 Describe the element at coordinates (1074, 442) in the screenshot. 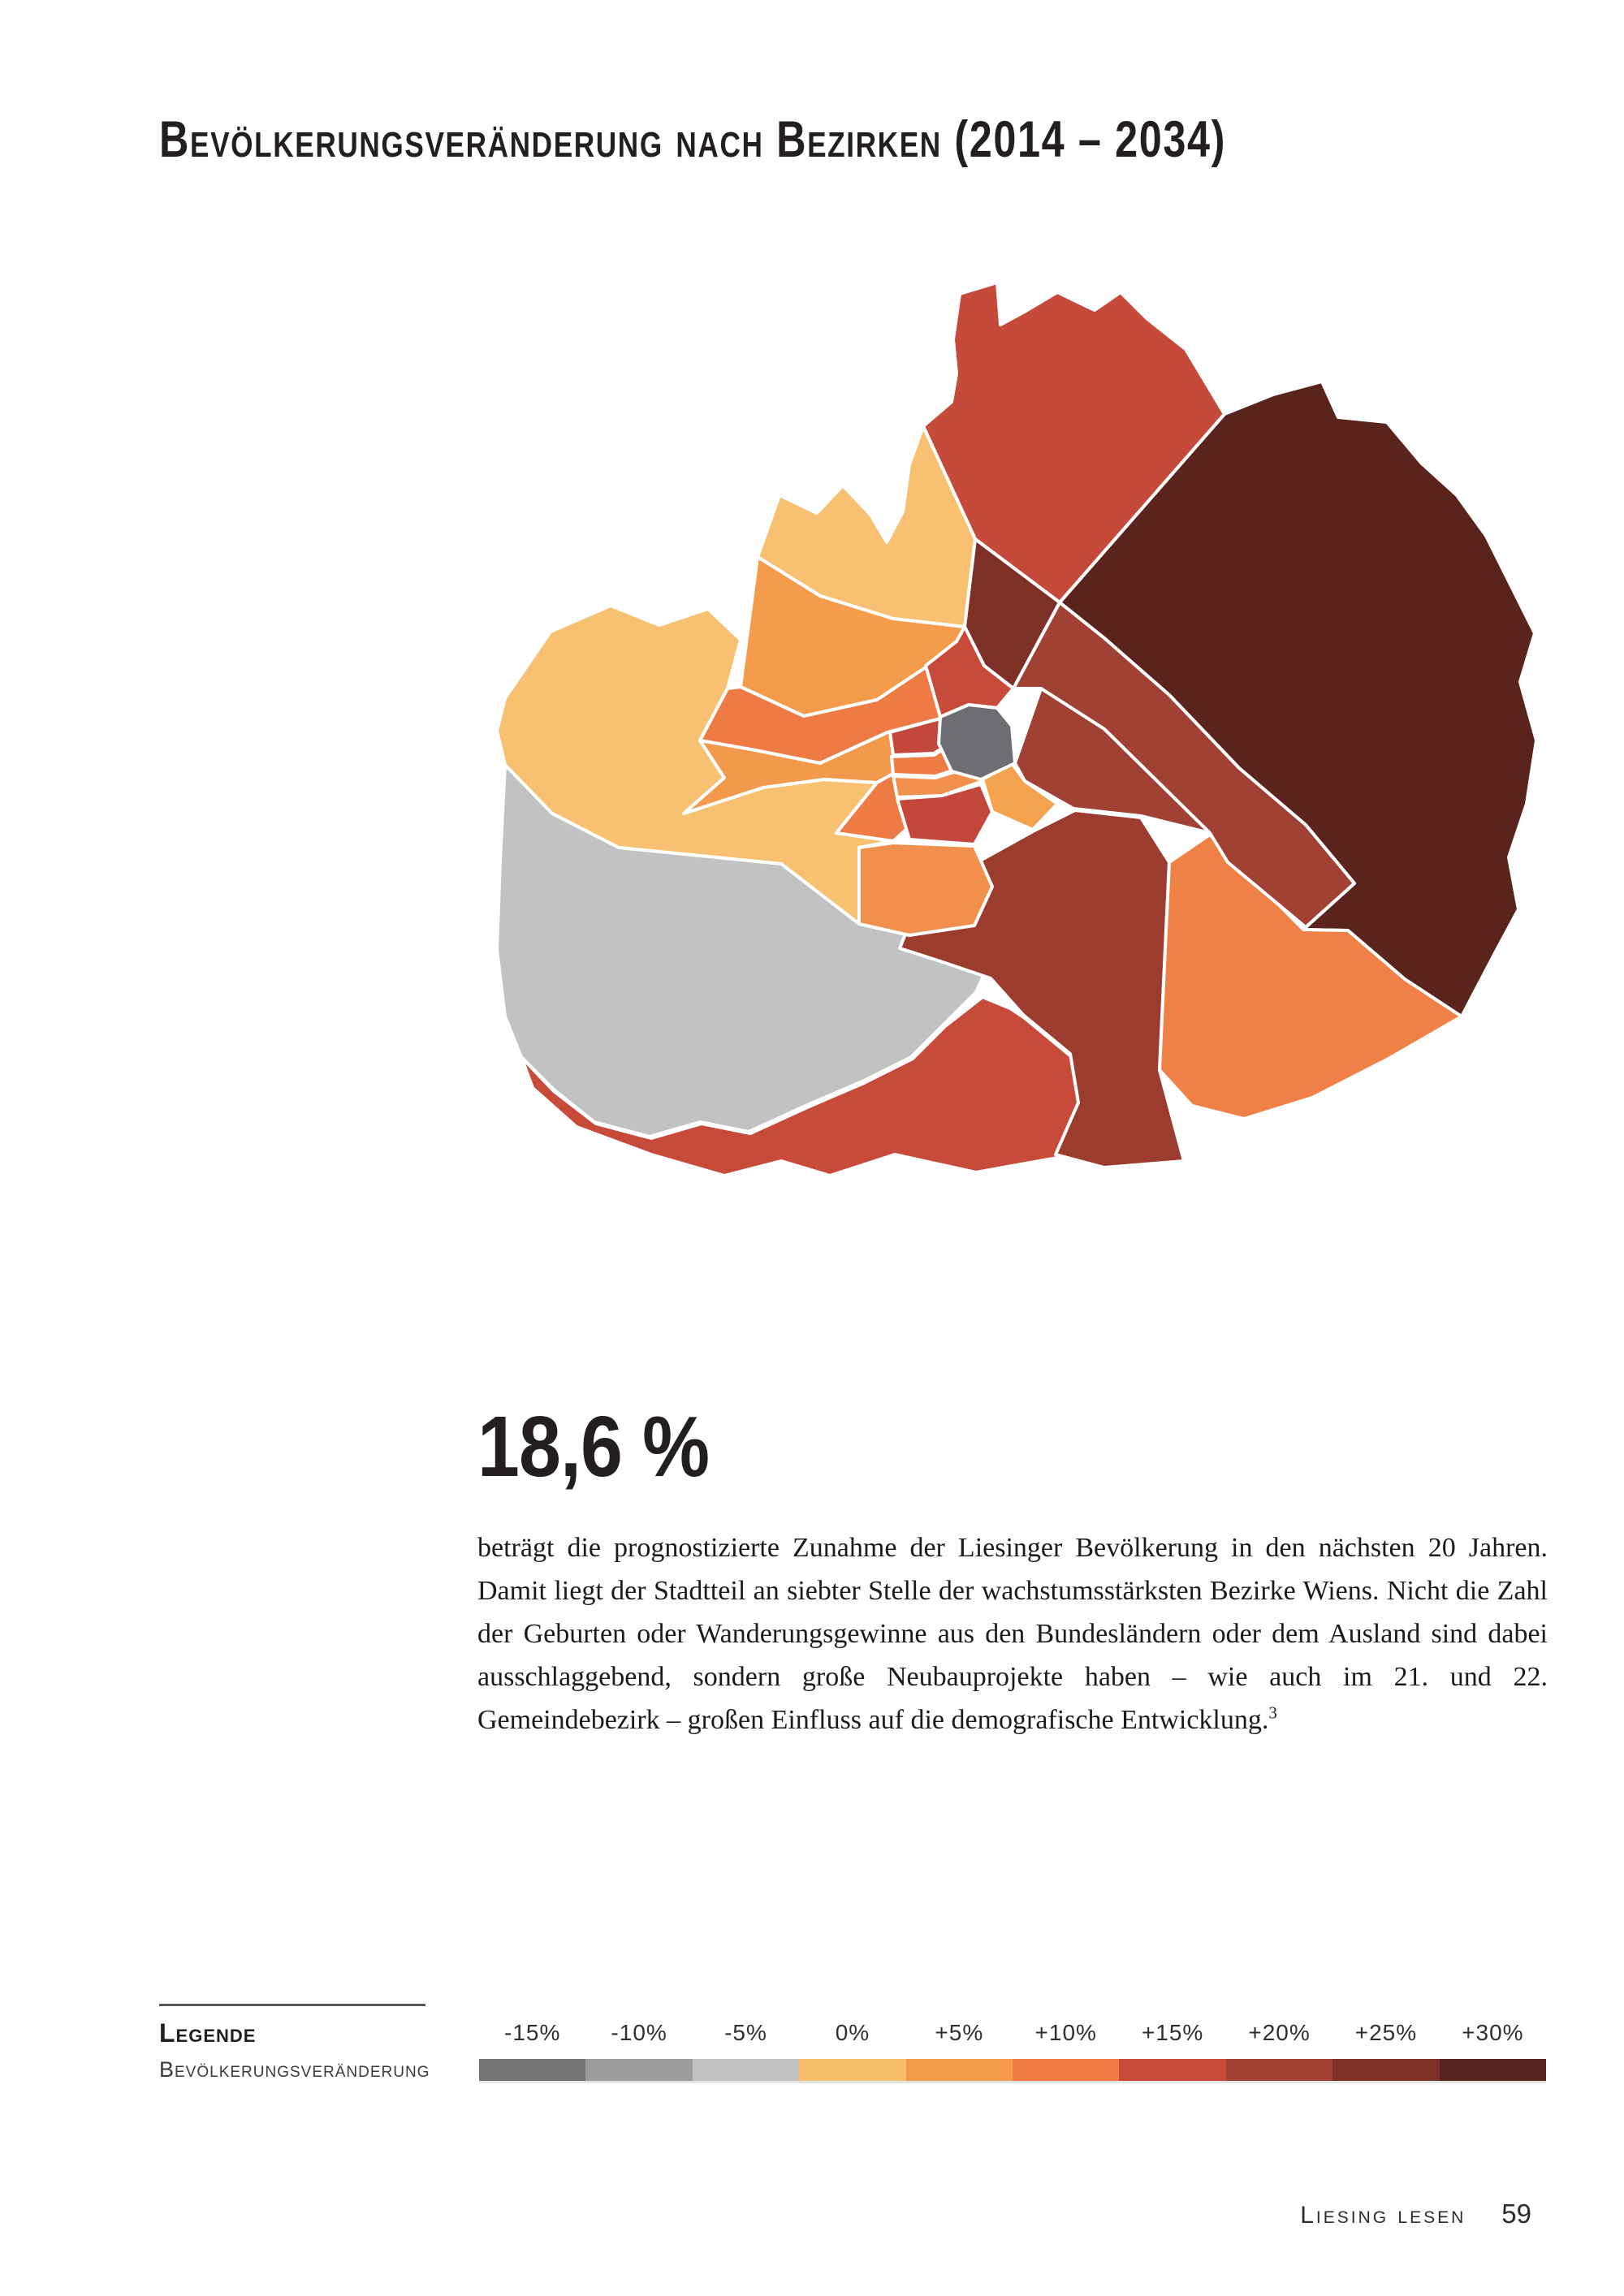

I see `district-floridsdorf` at that location.